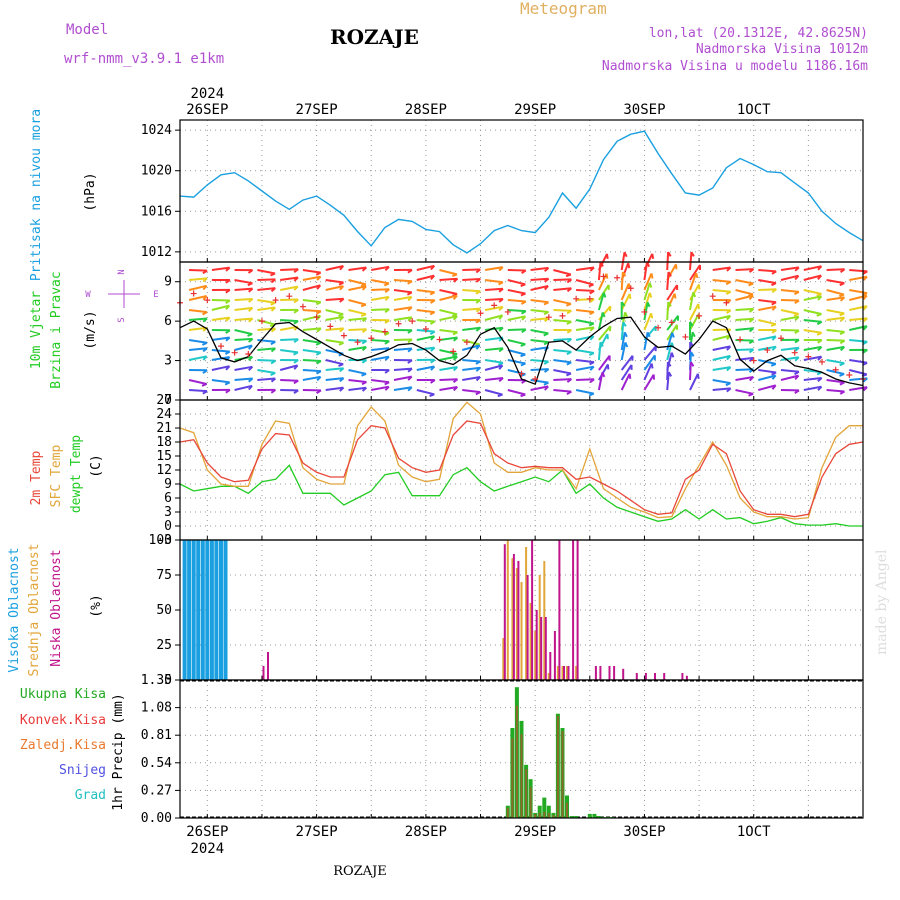  I want to click on precip-frame, so click(521, 749).